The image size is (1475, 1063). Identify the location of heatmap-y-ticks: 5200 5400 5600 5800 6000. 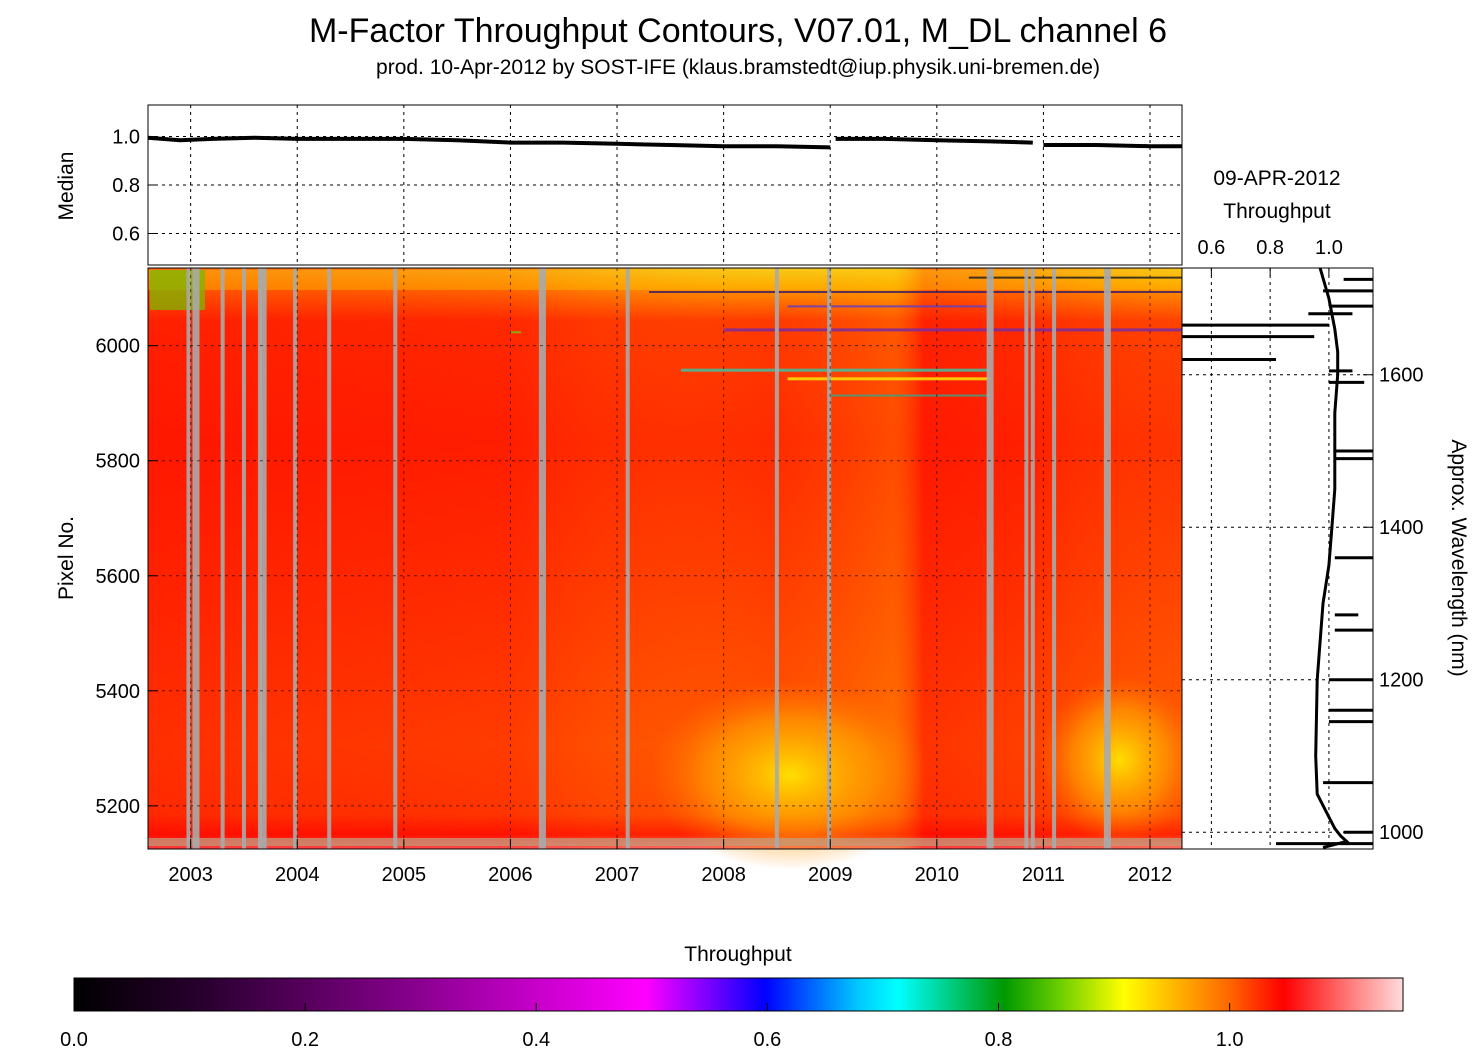
(127, 577).